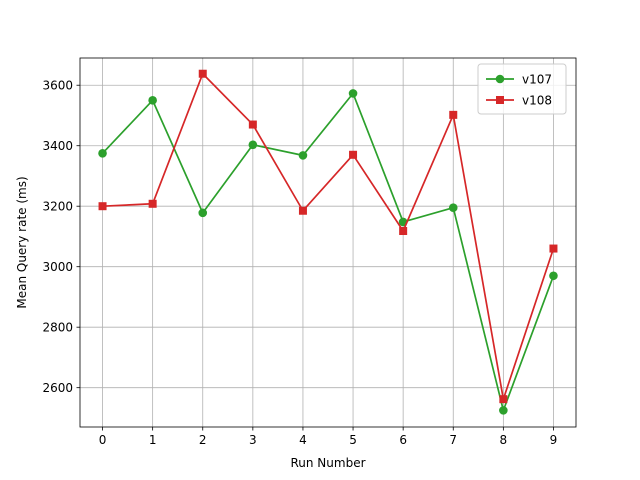 The image size is (640, 480). What do you see at coordinates (554, 440) in the screenshot?
I see `x-tick-label: 9` at bounding box center [554, 440].